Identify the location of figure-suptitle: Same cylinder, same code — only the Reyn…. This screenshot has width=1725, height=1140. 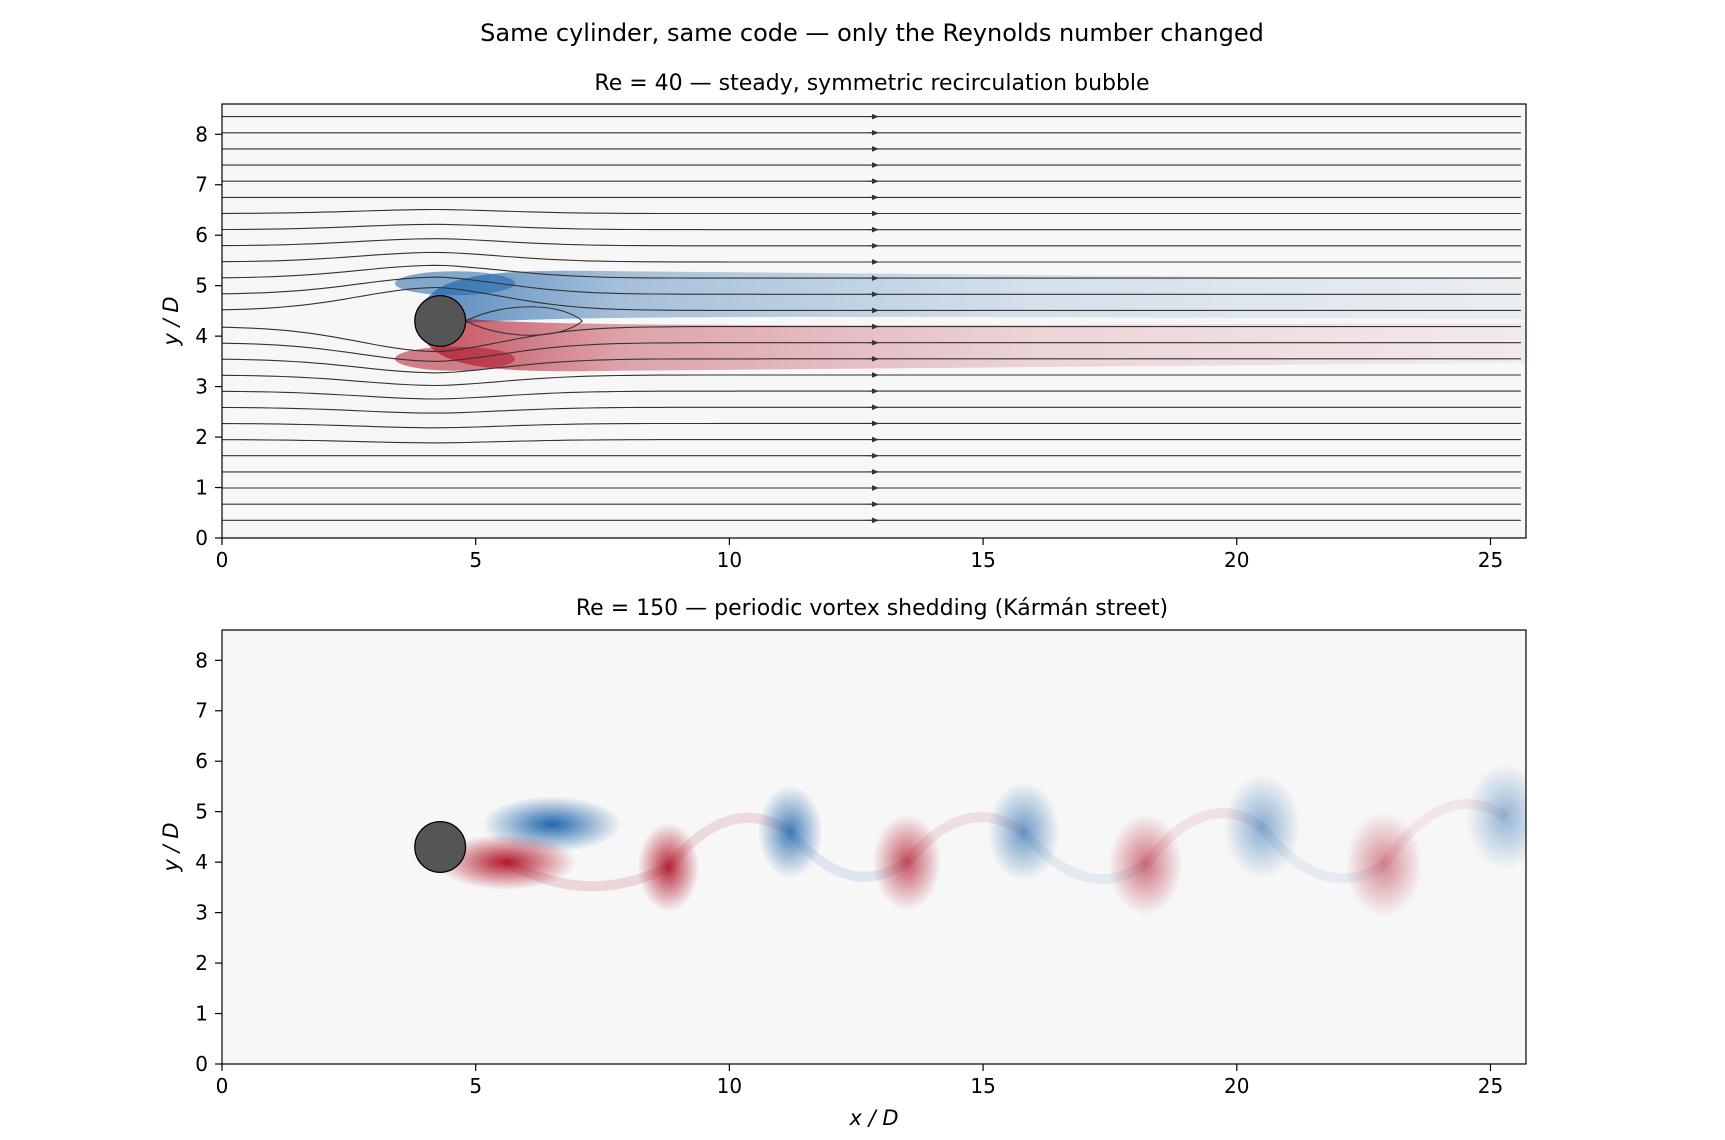
(872, 33).